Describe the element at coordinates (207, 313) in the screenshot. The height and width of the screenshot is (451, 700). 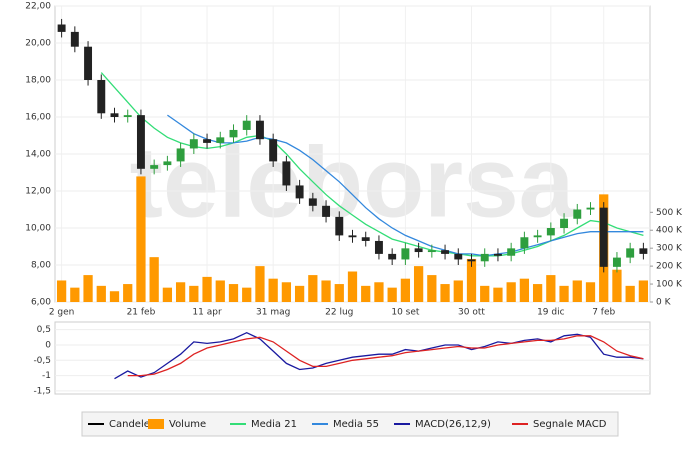
I see `x-tick-label: 11 apr` at that location.